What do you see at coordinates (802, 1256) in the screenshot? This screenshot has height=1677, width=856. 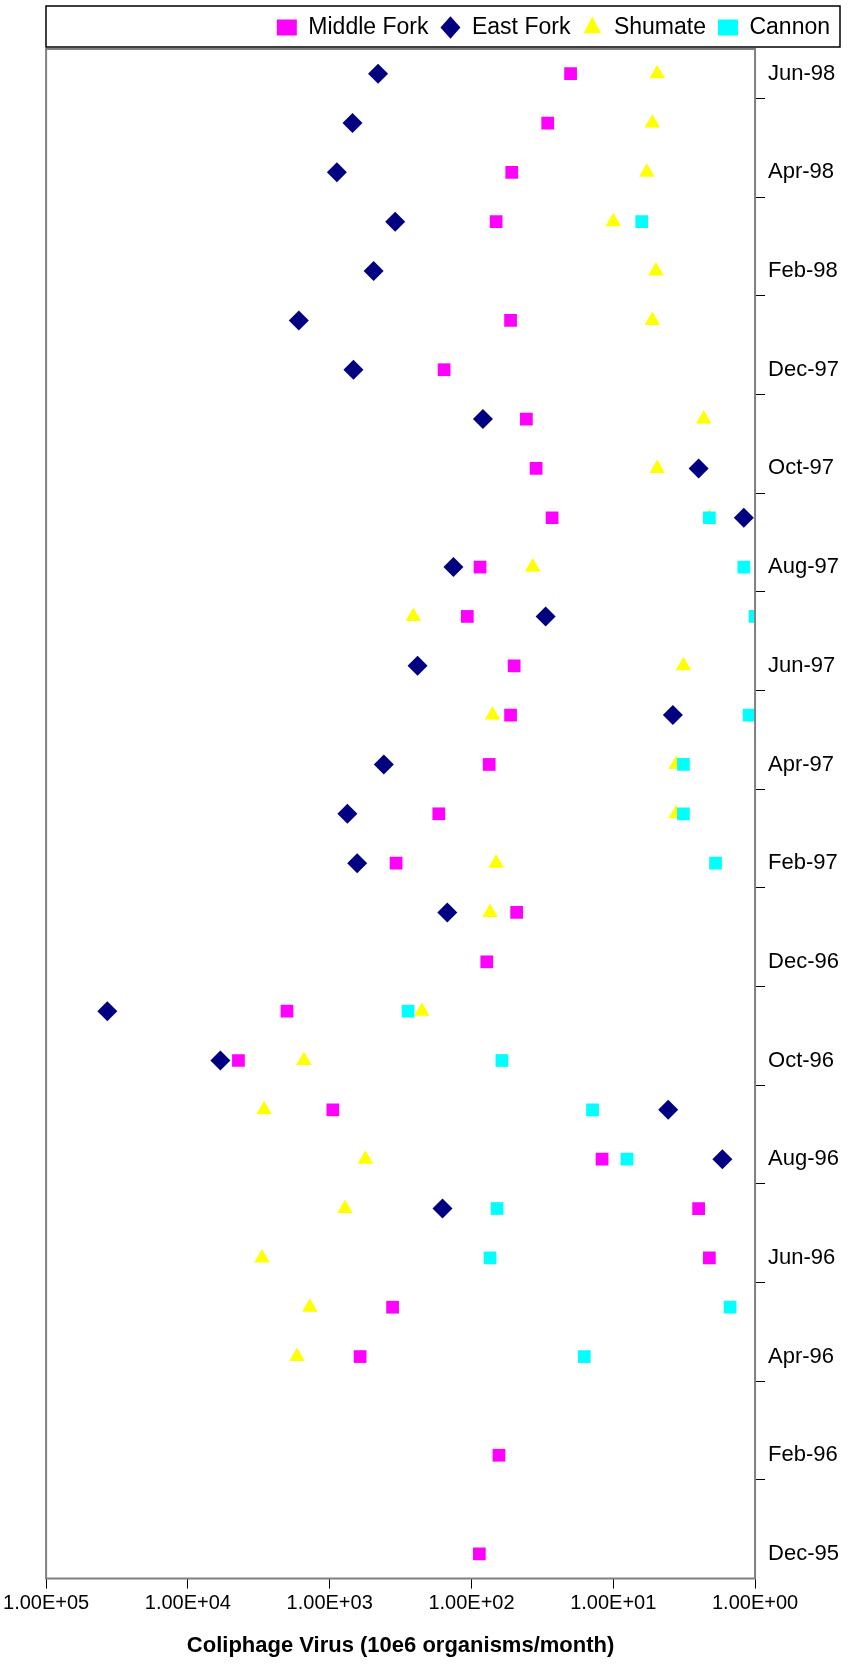 I see `y-tick-label: Jun-96` at bounding box center [802, 1256].